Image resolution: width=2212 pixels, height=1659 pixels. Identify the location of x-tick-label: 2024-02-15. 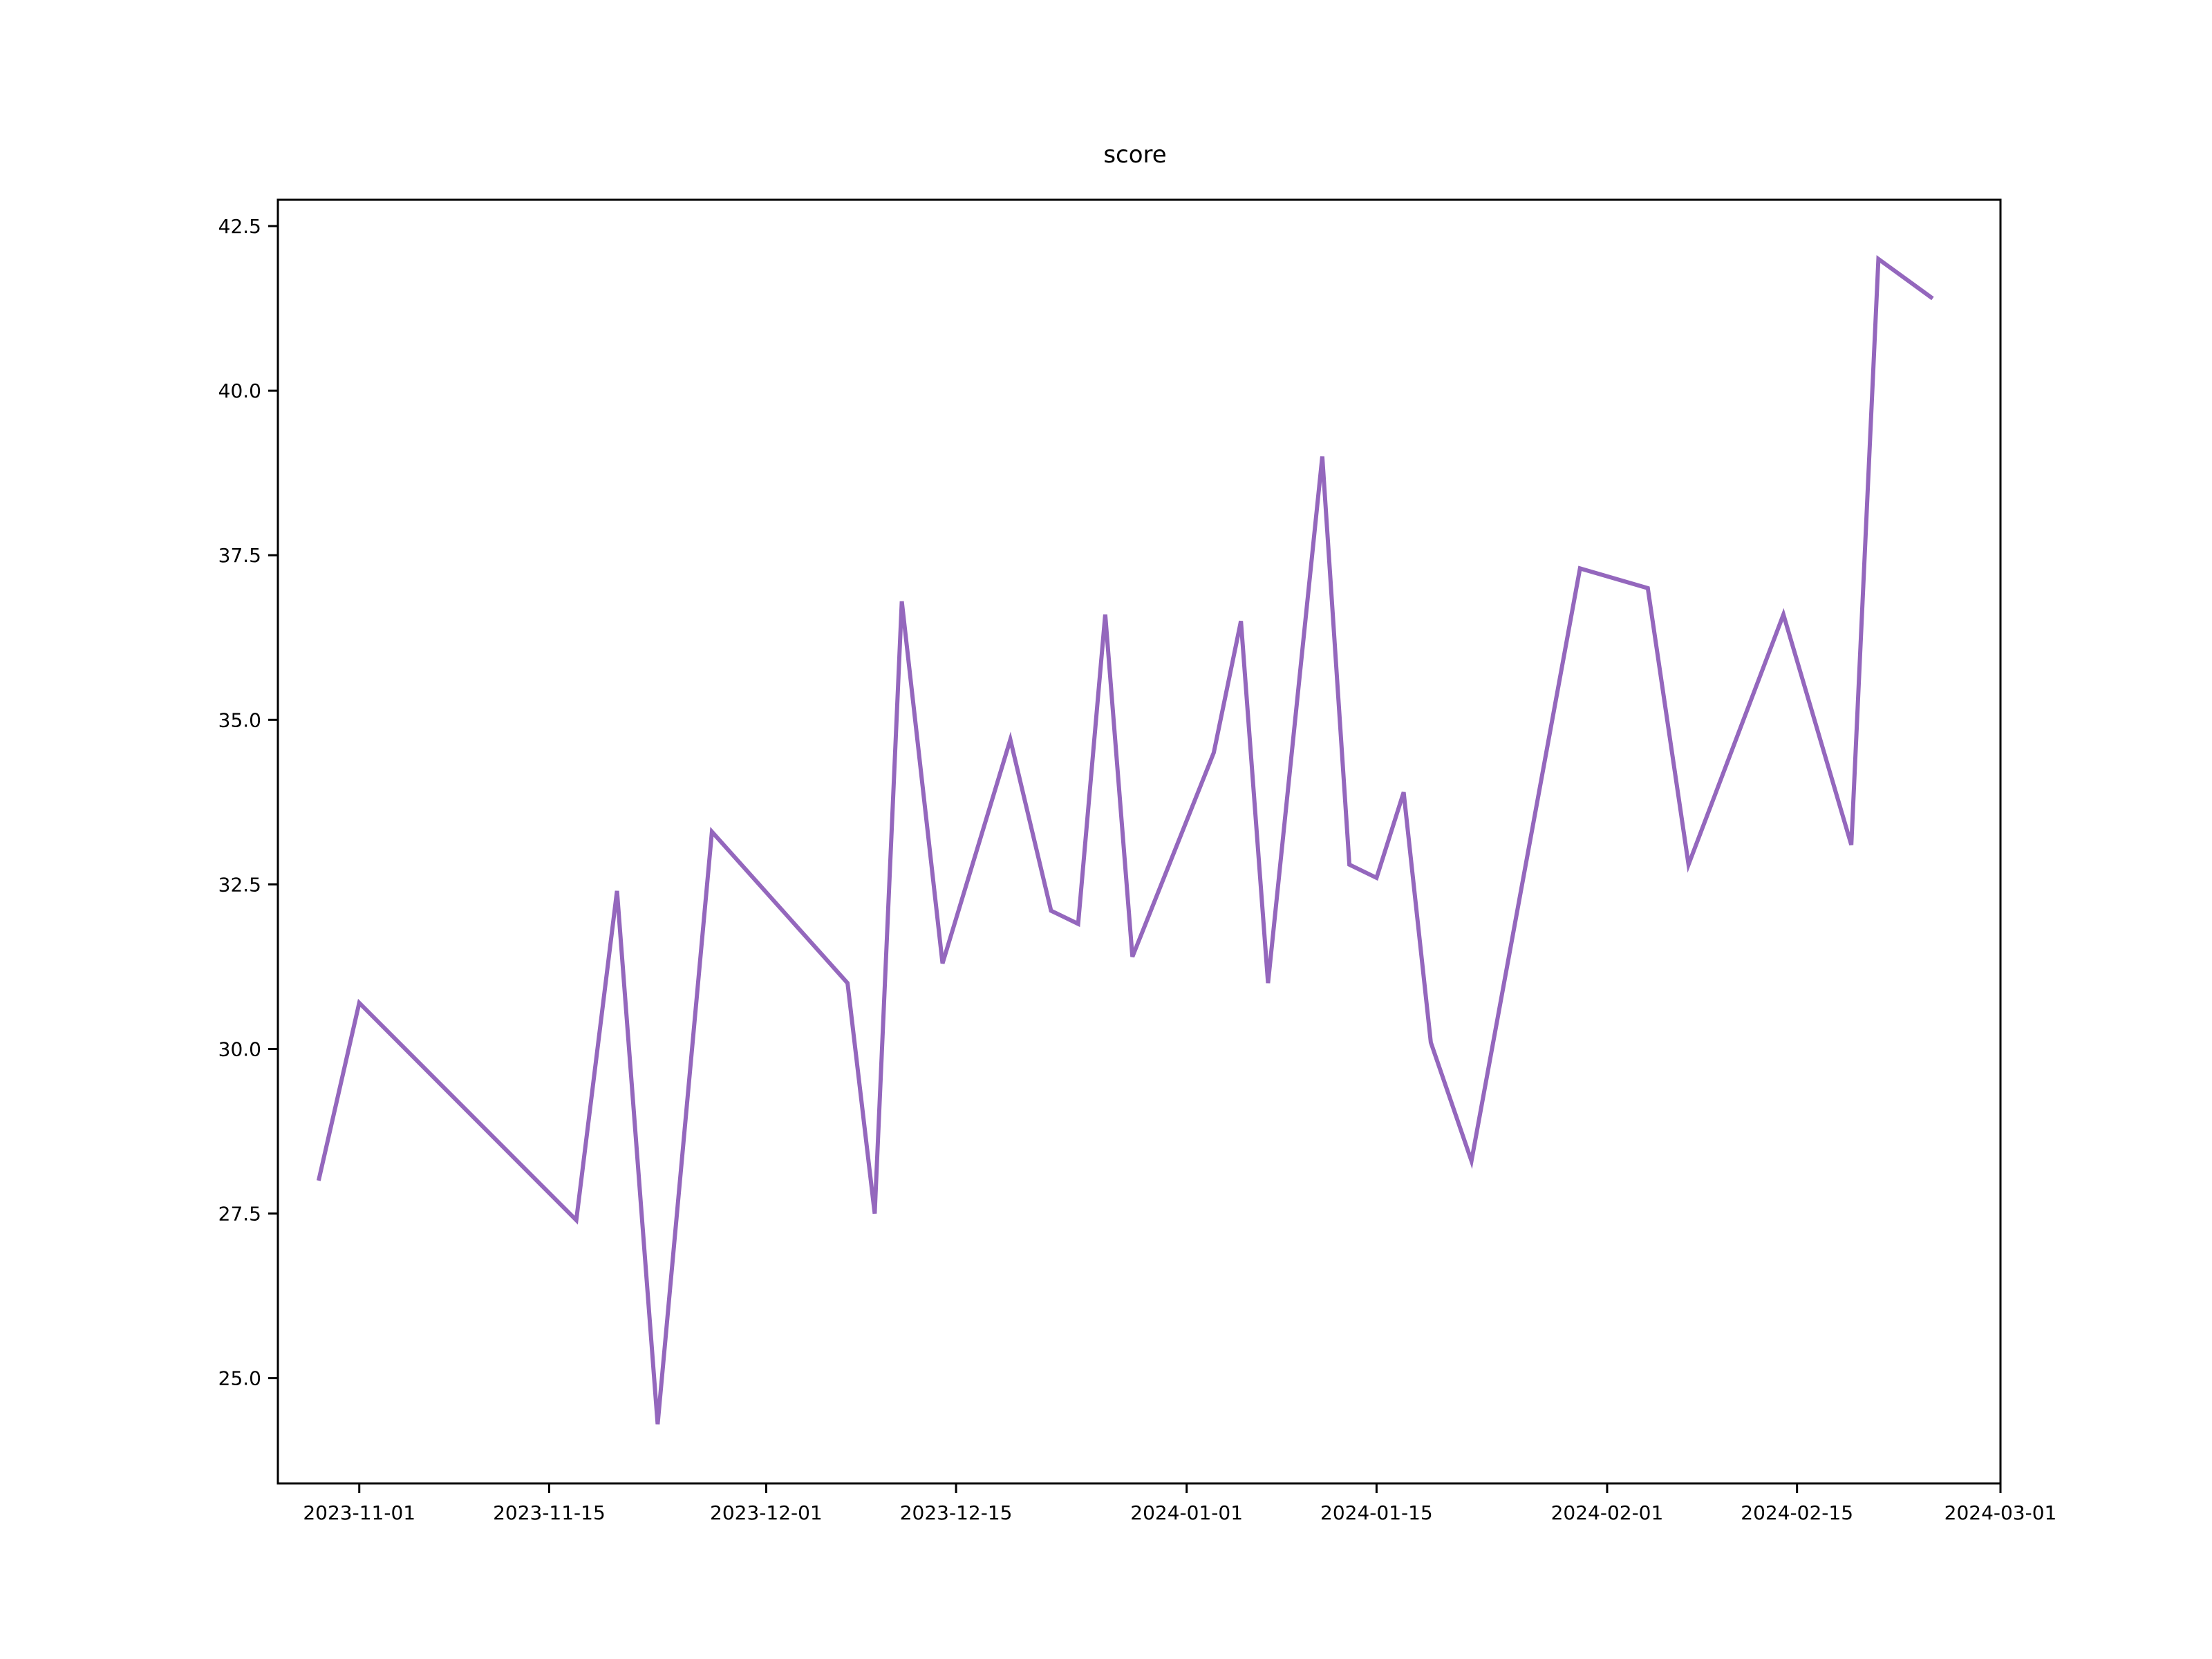
(1797, 1512).